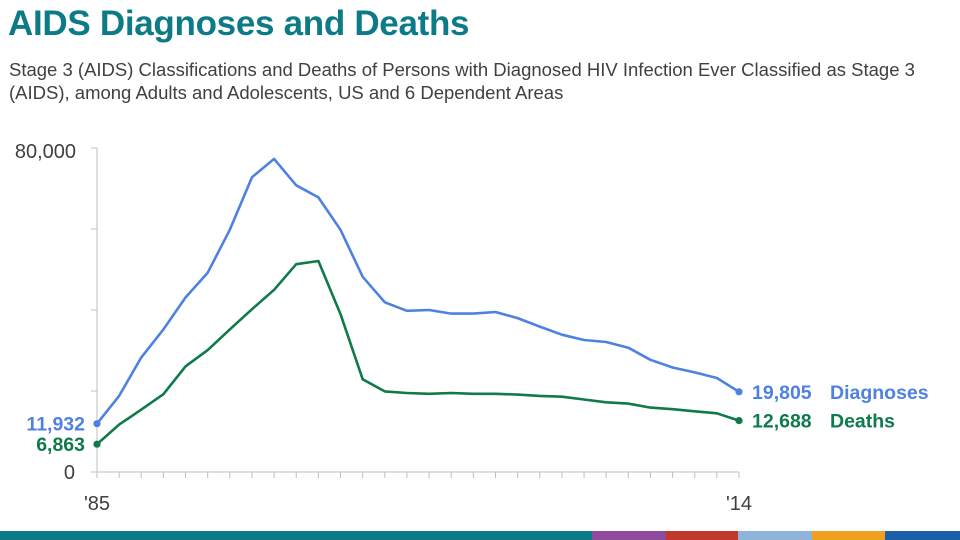 The height and width of the screenshot is (540, 960). Describe the element at coordinates (782, 422) in the screenshot. I see `series-end-value-label: 12,688` at that location.